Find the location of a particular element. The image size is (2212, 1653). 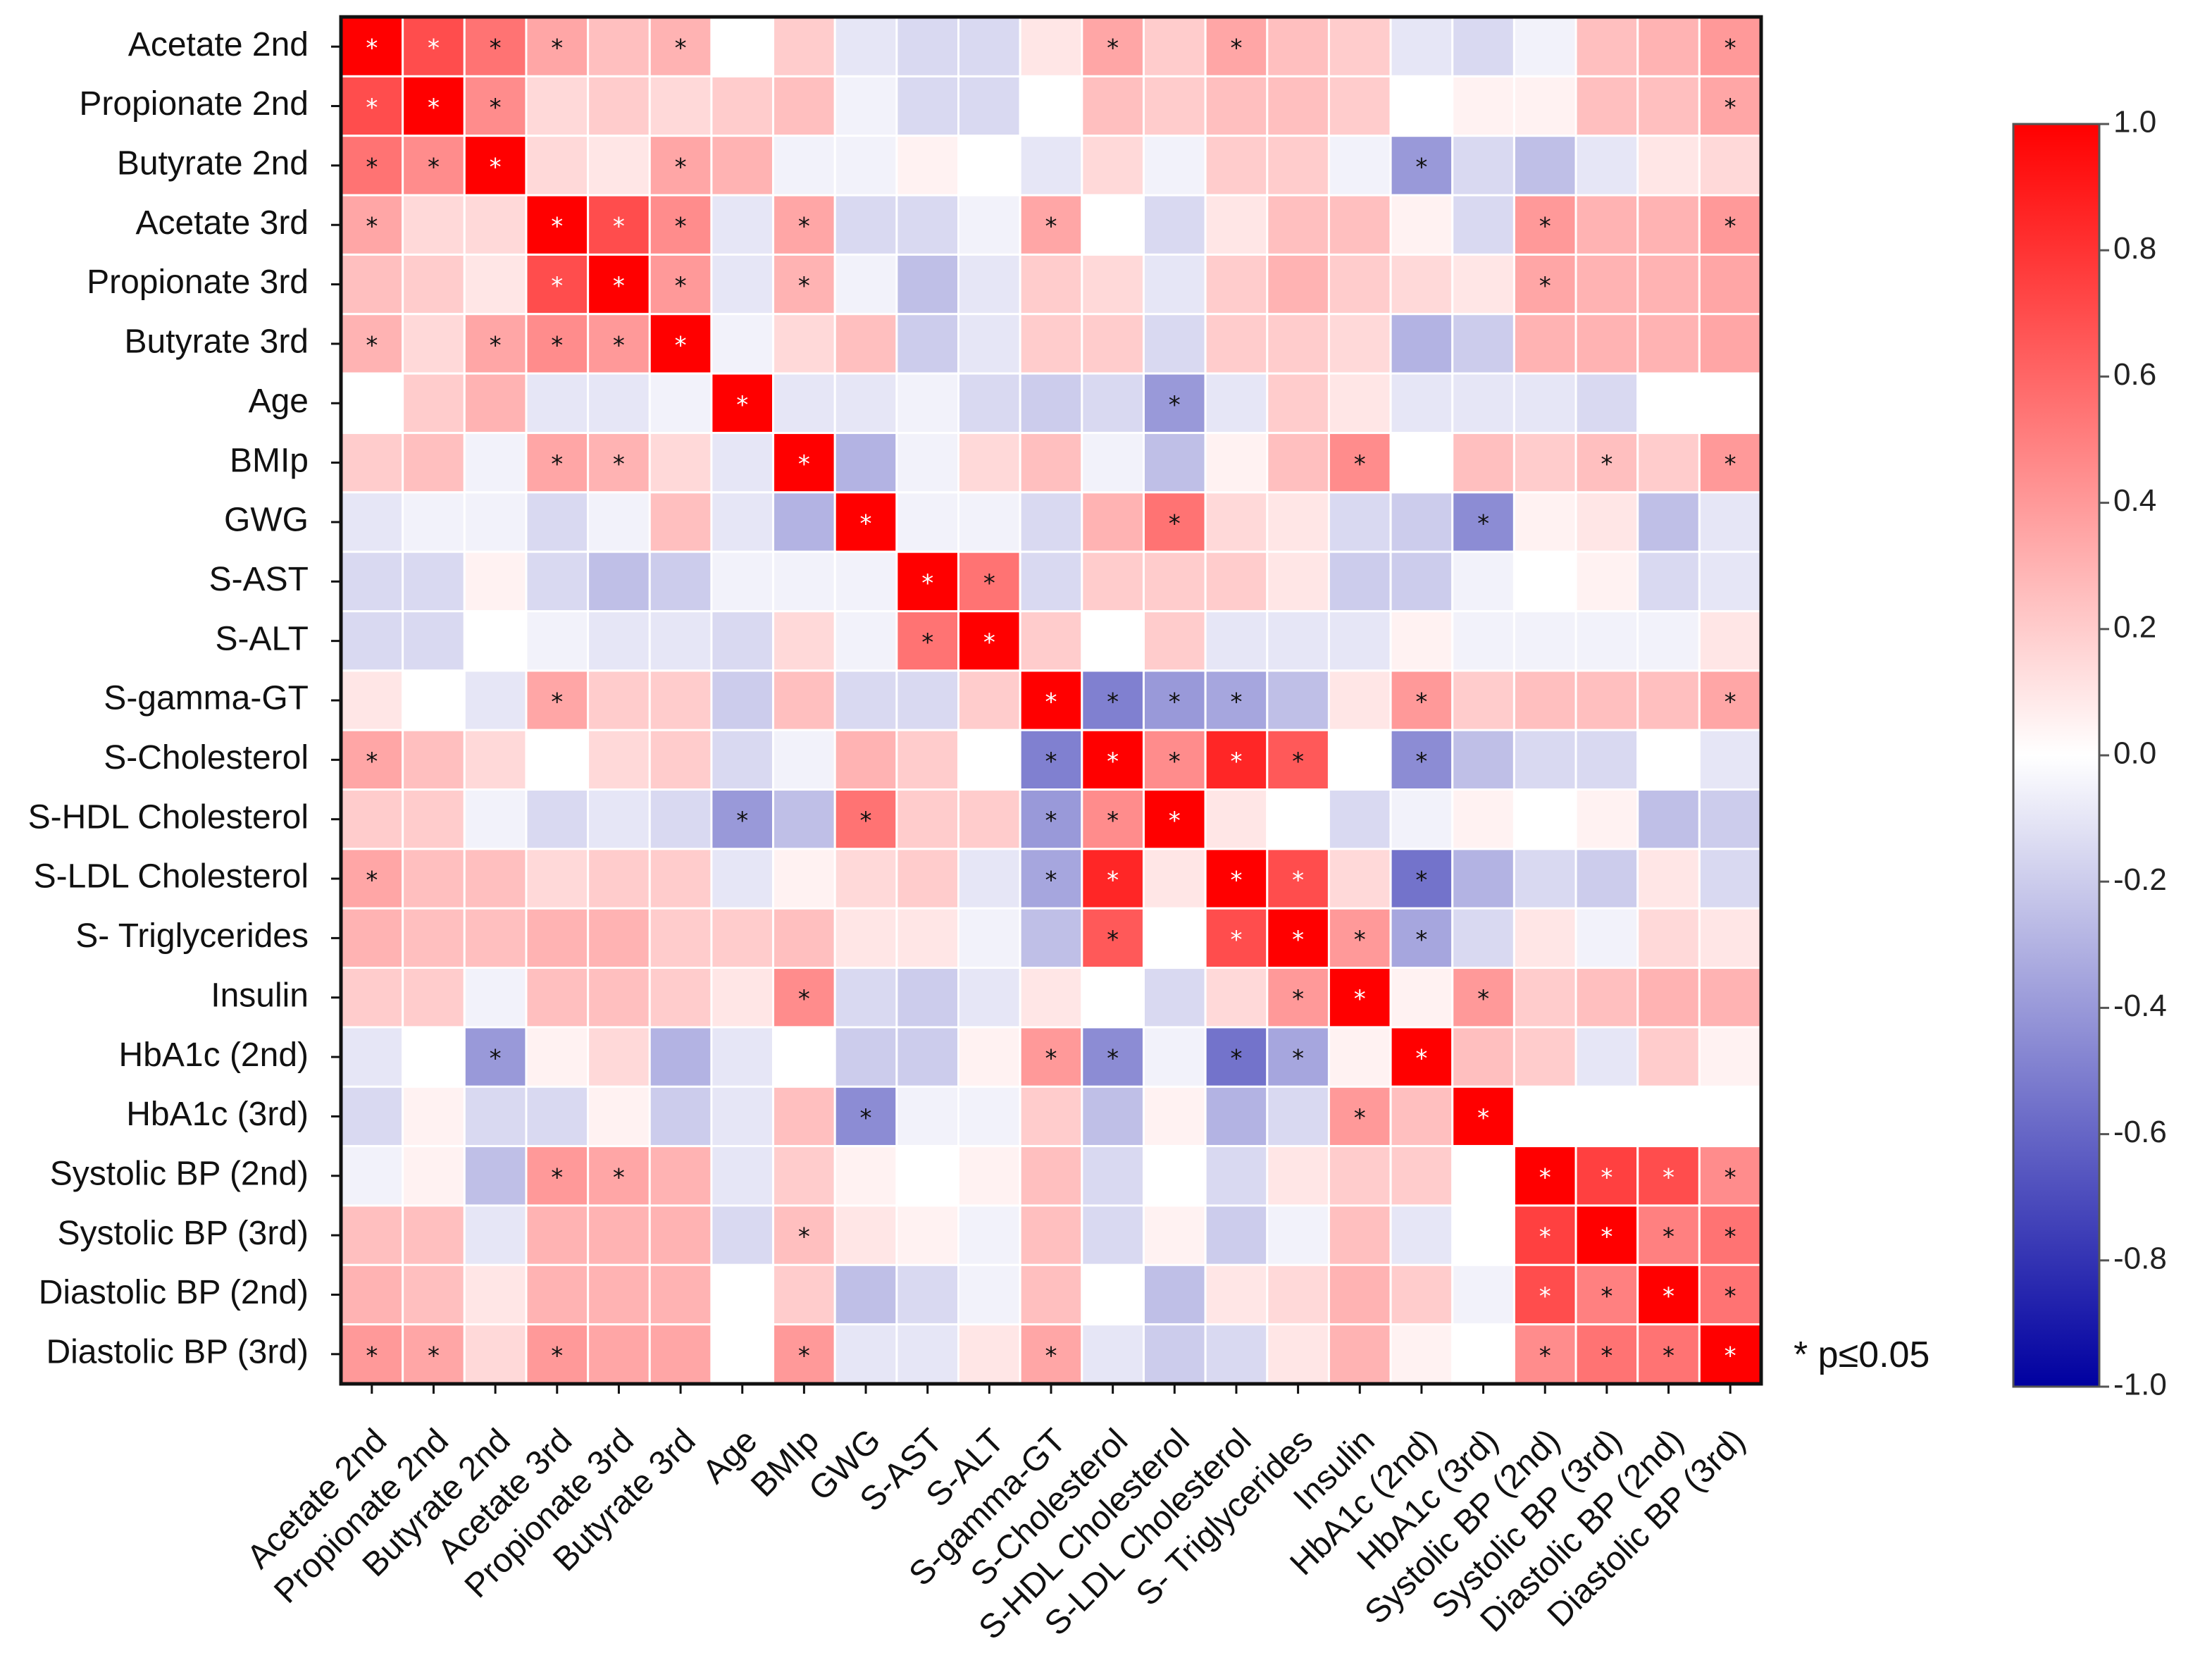

heatmap-cell-s-hdl-cholesterol-x-propionate-2nd is located at coordinates (434, 819).